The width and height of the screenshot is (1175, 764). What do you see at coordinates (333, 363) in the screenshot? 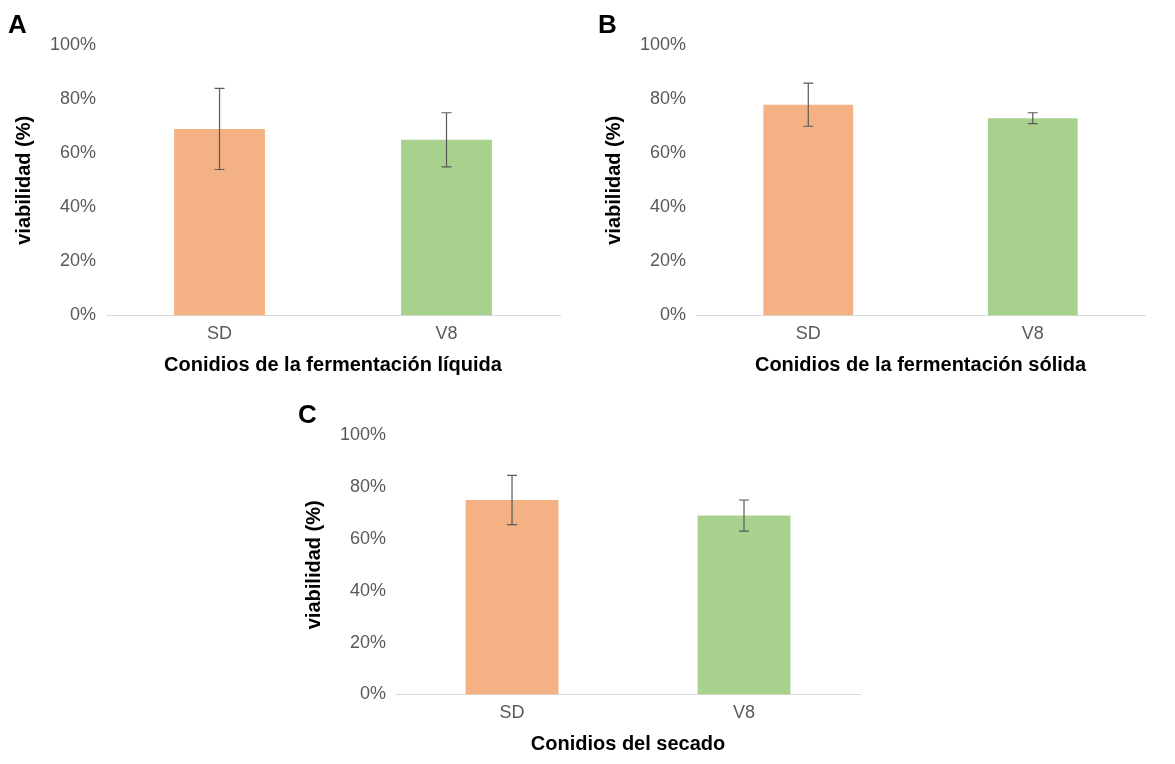
I see `x-axis-title: Conidios de la fermentación líquida` at bounding box center [333, 363].